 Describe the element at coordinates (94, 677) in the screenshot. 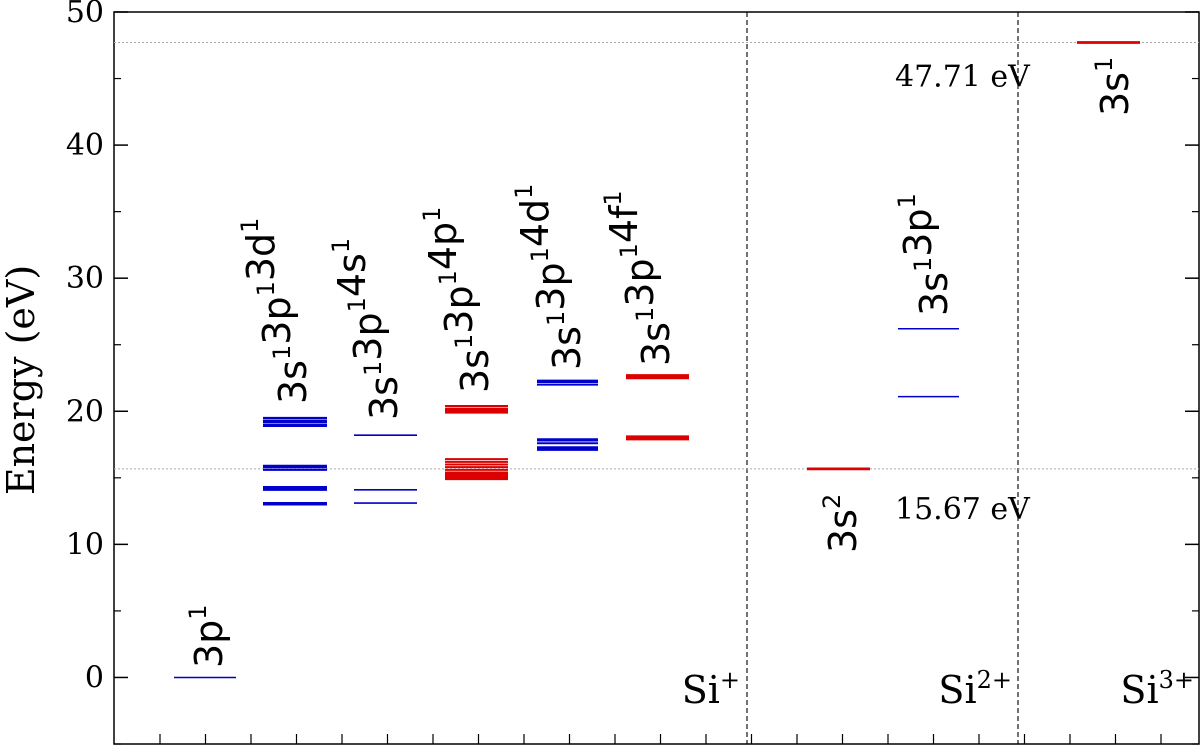

I see `y-tick-label: 0` at that location.